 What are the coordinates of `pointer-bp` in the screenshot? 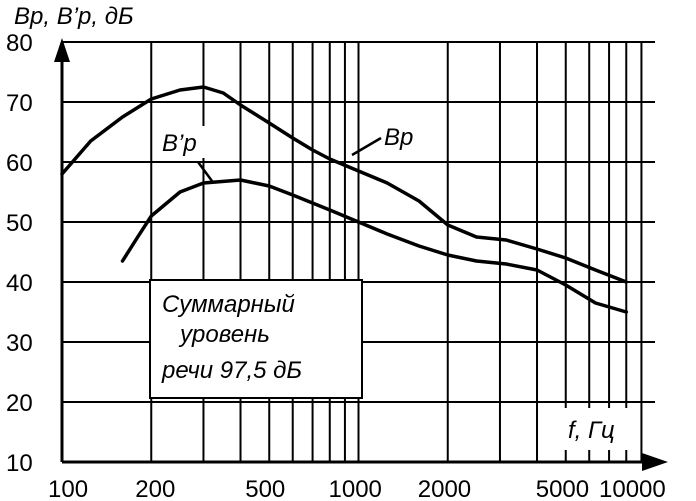 It's located at (366, 146).